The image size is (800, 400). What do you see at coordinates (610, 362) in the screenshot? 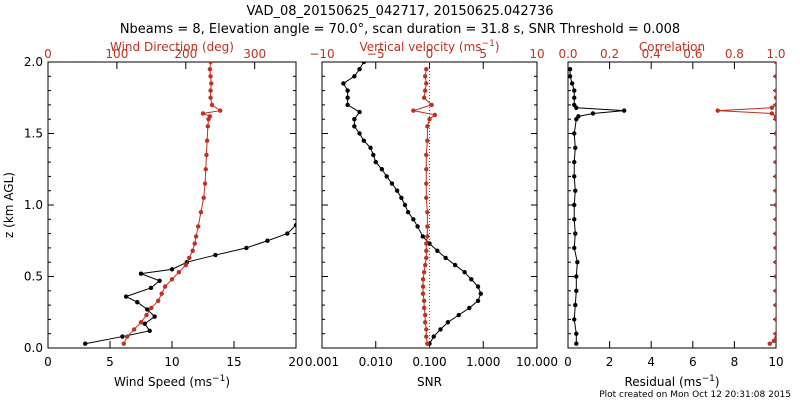
I see `x-tick-label: 2` at bounding box center [610, 362].